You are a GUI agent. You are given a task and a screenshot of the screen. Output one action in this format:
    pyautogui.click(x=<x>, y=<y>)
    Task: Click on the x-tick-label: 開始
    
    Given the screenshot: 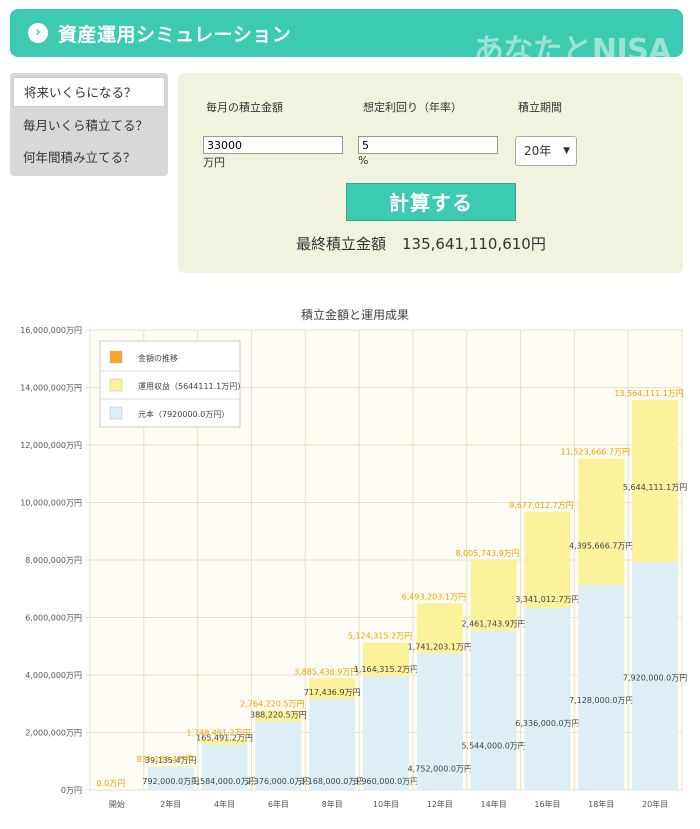 What is the action you would take?
    pyautogui.click(x=117, y=804)
    